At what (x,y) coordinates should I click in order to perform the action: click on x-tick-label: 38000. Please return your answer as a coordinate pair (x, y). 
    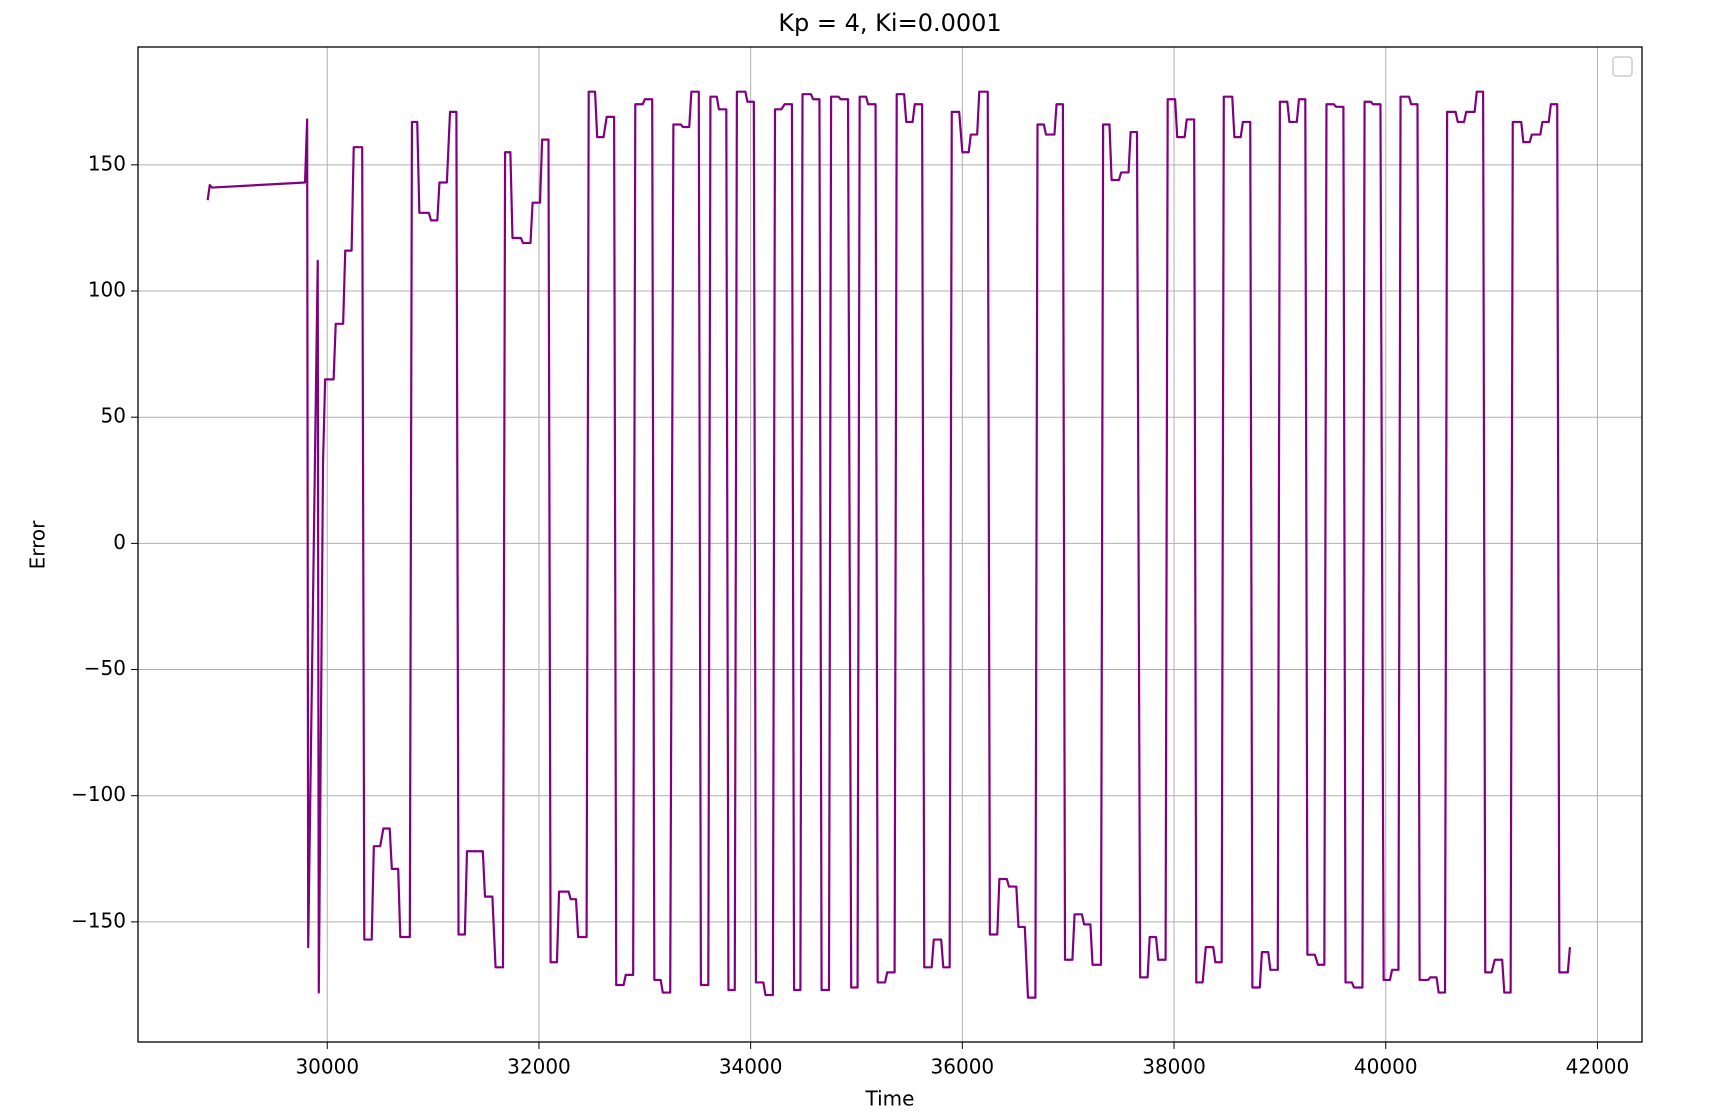
    Looking at the image, I should click on (1174, 1067).